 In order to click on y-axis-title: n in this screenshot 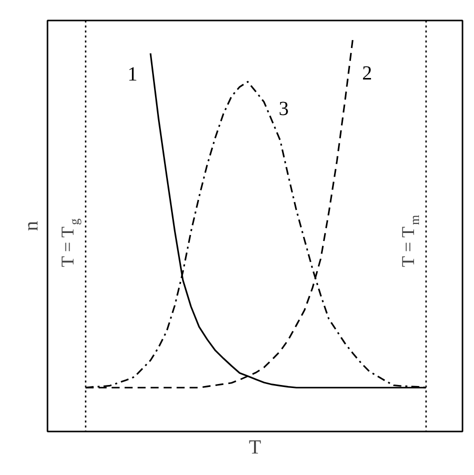, I will do `click(31, 226)`.